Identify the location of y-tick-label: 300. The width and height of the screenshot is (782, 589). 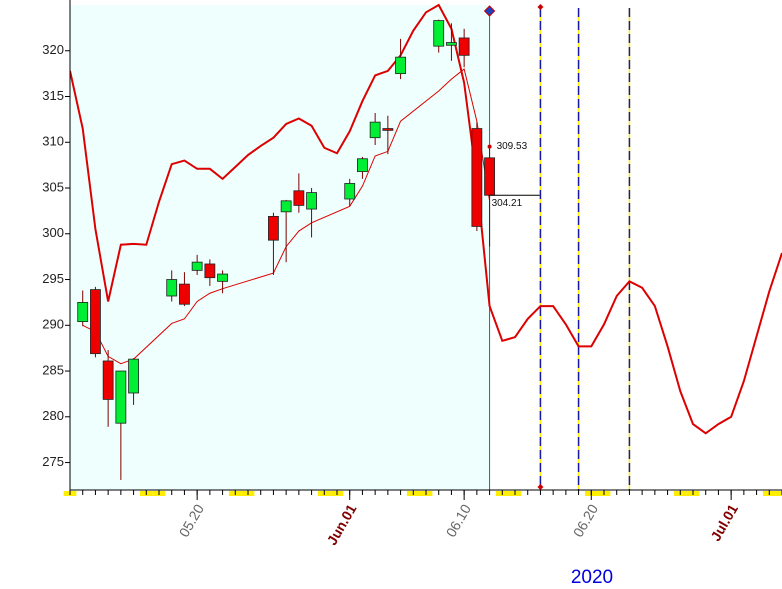
(53, 232).